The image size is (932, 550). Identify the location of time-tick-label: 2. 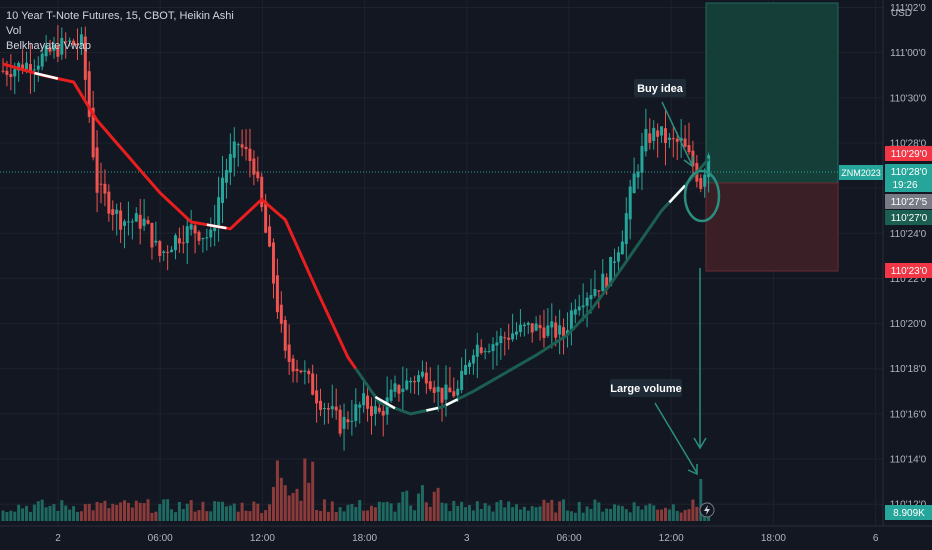
(58, 538).